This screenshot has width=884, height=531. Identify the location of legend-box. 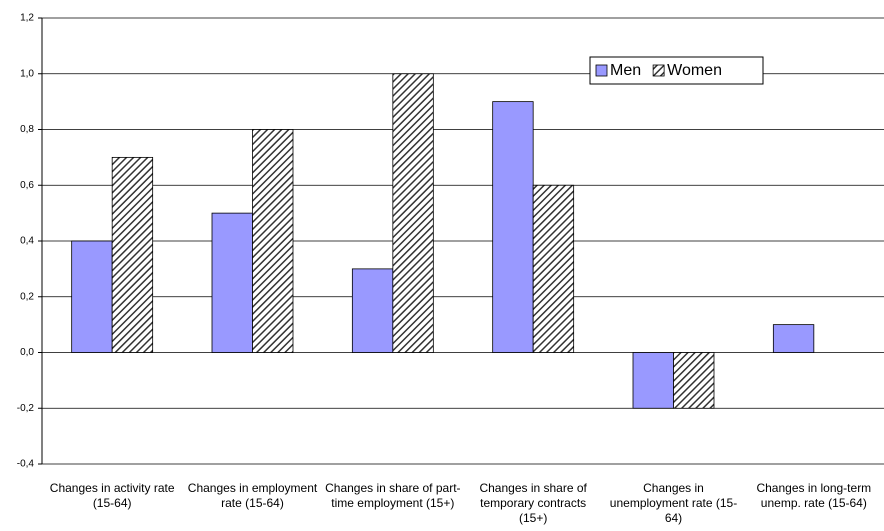
(676, 70).